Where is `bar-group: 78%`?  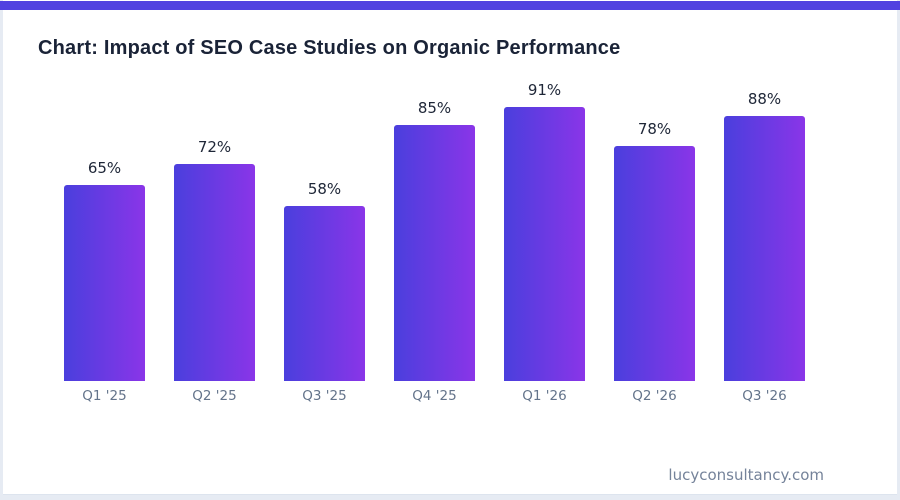
bar-group: 78% is located at coordinates (654, 250).